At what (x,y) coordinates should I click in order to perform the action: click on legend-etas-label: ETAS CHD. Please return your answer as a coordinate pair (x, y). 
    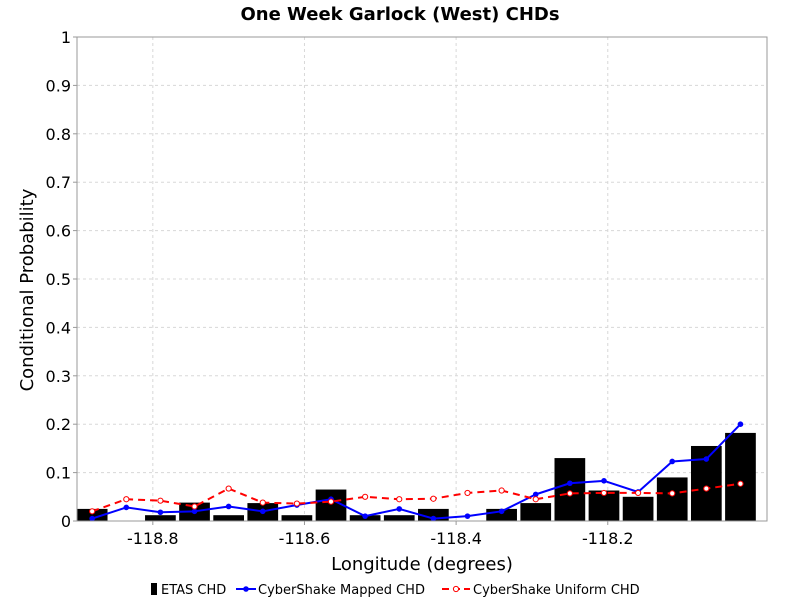
    Looking at the image, I should click on (193, 590).